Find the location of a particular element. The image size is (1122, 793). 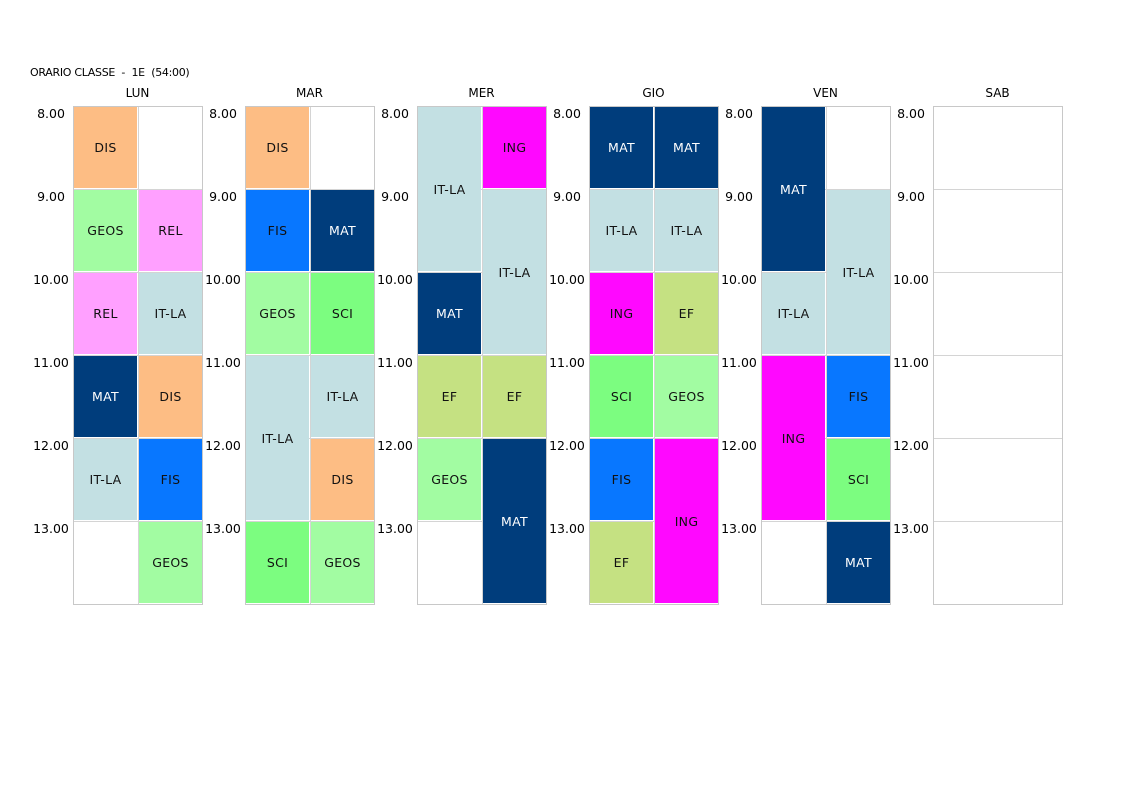

day-grid: MAT IT-LA IT-LA ING FIS SCI MAT is located at coordinates (826, 355).